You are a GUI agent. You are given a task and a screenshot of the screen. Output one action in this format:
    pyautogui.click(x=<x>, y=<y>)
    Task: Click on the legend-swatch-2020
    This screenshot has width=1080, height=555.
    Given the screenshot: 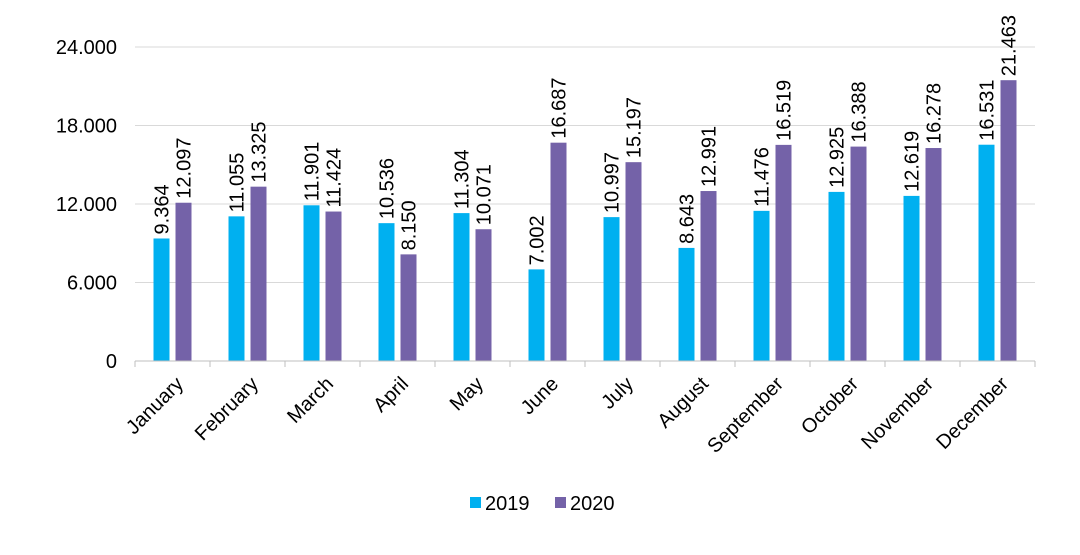 What is the action you would take?
    pyautogui.click(x=560, y=502)
    